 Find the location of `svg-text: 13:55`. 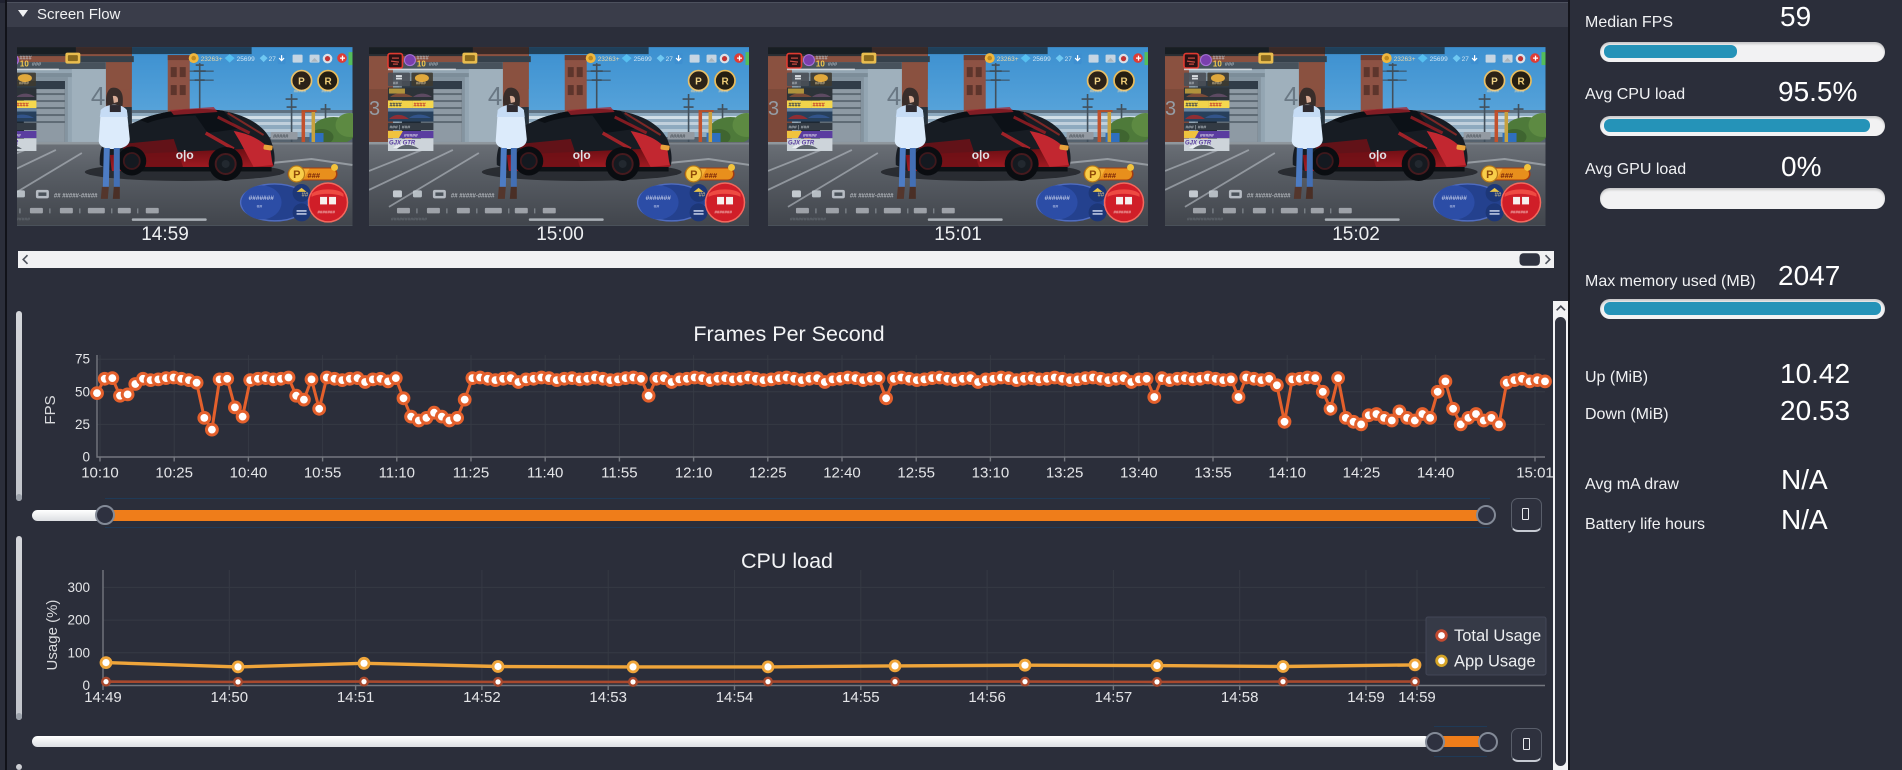

svg-text: 13:55 is located at coordinates (1213, 473).